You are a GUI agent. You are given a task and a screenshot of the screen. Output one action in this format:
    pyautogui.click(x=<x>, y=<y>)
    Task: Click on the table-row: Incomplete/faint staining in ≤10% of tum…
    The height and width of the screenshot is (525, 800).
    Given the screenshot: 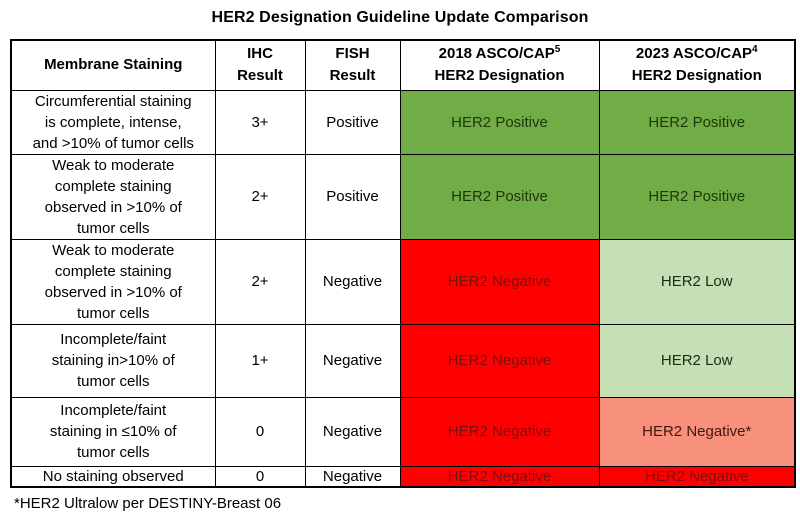 What is the action you would take?
    pyautogui.click(x=403, y=431)
    